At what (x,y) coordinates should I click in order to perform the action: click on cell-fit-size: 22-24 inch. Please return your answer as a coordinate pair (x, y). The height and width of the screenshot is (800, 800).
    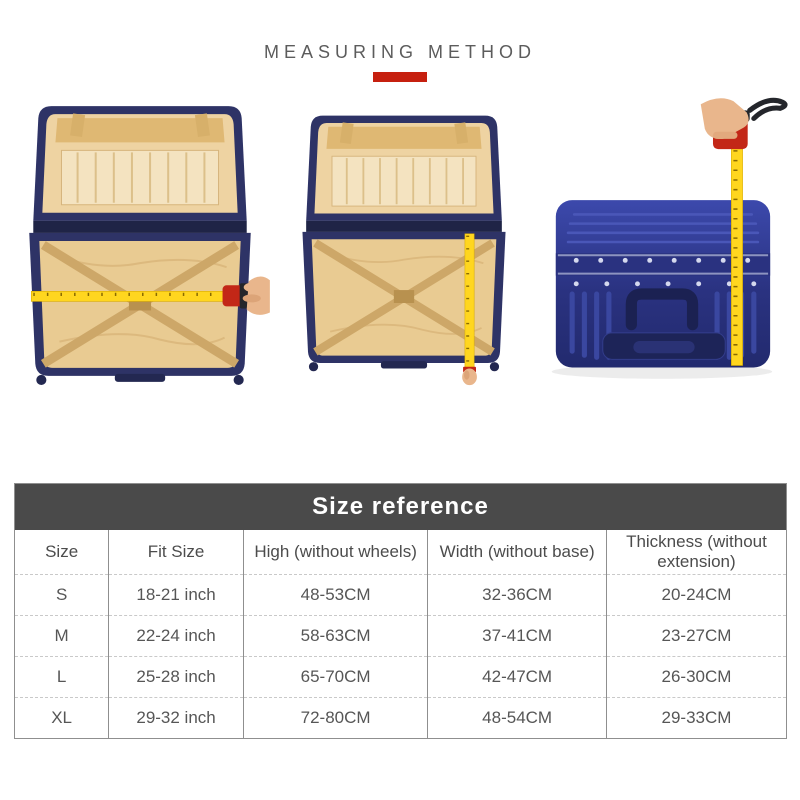
    Looking at the image, I should click on (176, 636).